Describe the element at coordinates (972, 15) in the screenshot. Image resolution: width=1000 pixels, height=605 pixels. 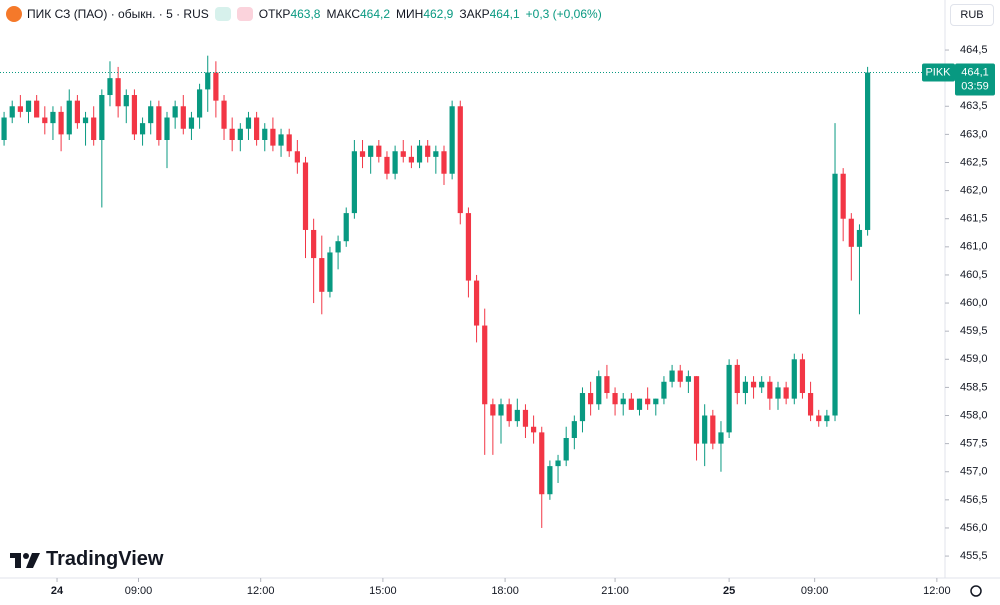
I see `currency-button: RUB` at that location.